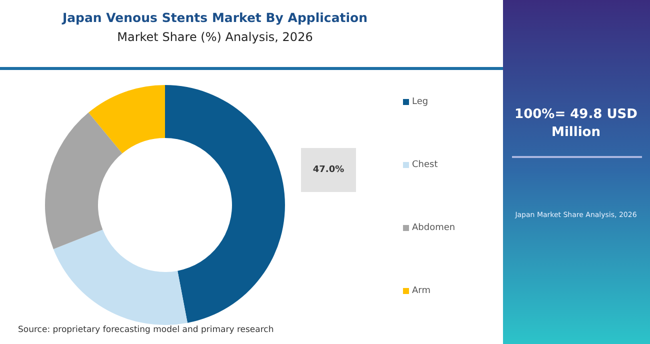 The image size is (650, 344). Describe the element at coordinates (420, 102) in the screenshot. I see `legend-label: Leg` at that location.